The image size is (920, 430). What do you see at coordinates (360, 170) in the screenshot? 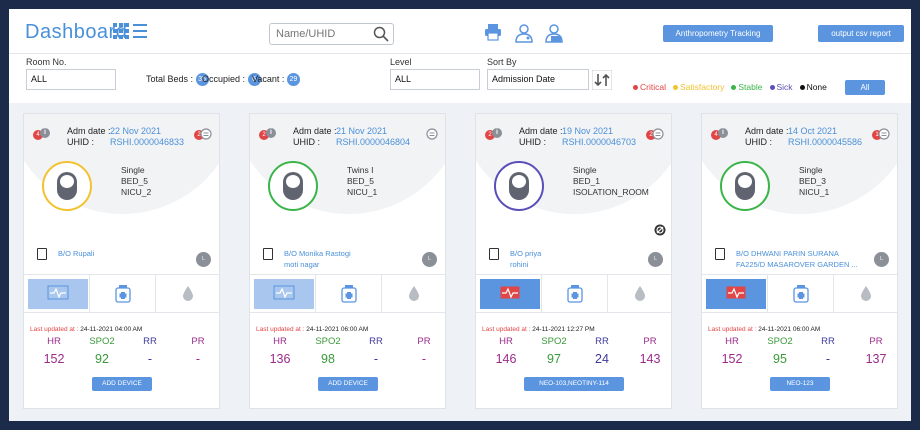
I see `bed-type: Twins I` at bounding box center [360, 170].